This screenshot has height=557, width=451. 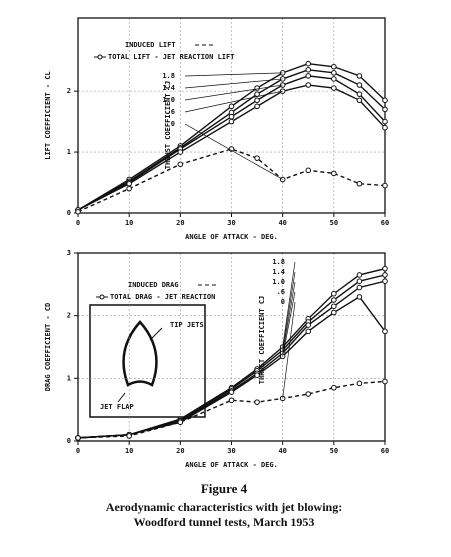 What do you see at coordinates (168, 125) in the screenshot?
I see `thrust-label: THRUST COEFFICIENT CJ` at bounding box center [168, 125].